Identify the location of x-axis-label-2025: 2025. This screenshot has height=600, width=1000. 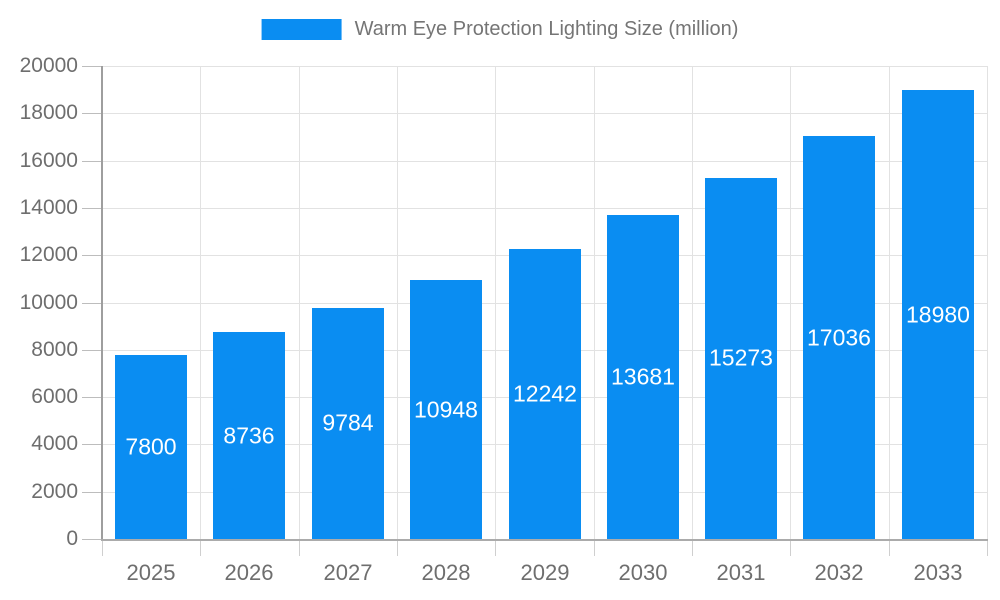
(151, 572).